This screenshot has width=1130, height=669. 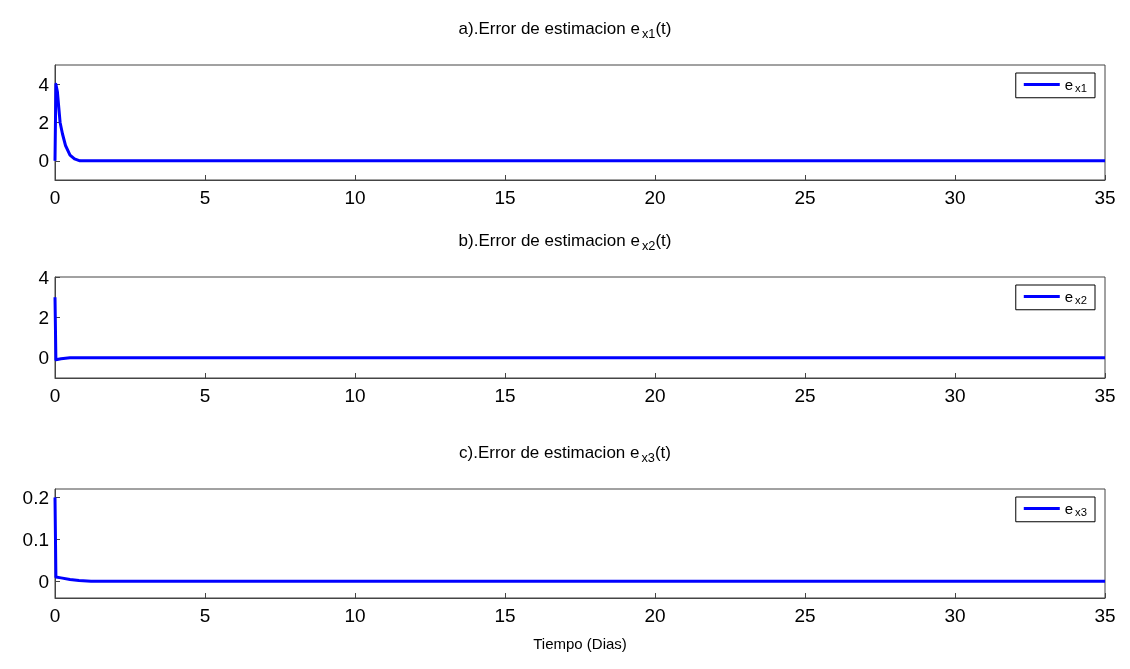 I want to click on y-tick-label: 0.1, so click(x=35, y=539).